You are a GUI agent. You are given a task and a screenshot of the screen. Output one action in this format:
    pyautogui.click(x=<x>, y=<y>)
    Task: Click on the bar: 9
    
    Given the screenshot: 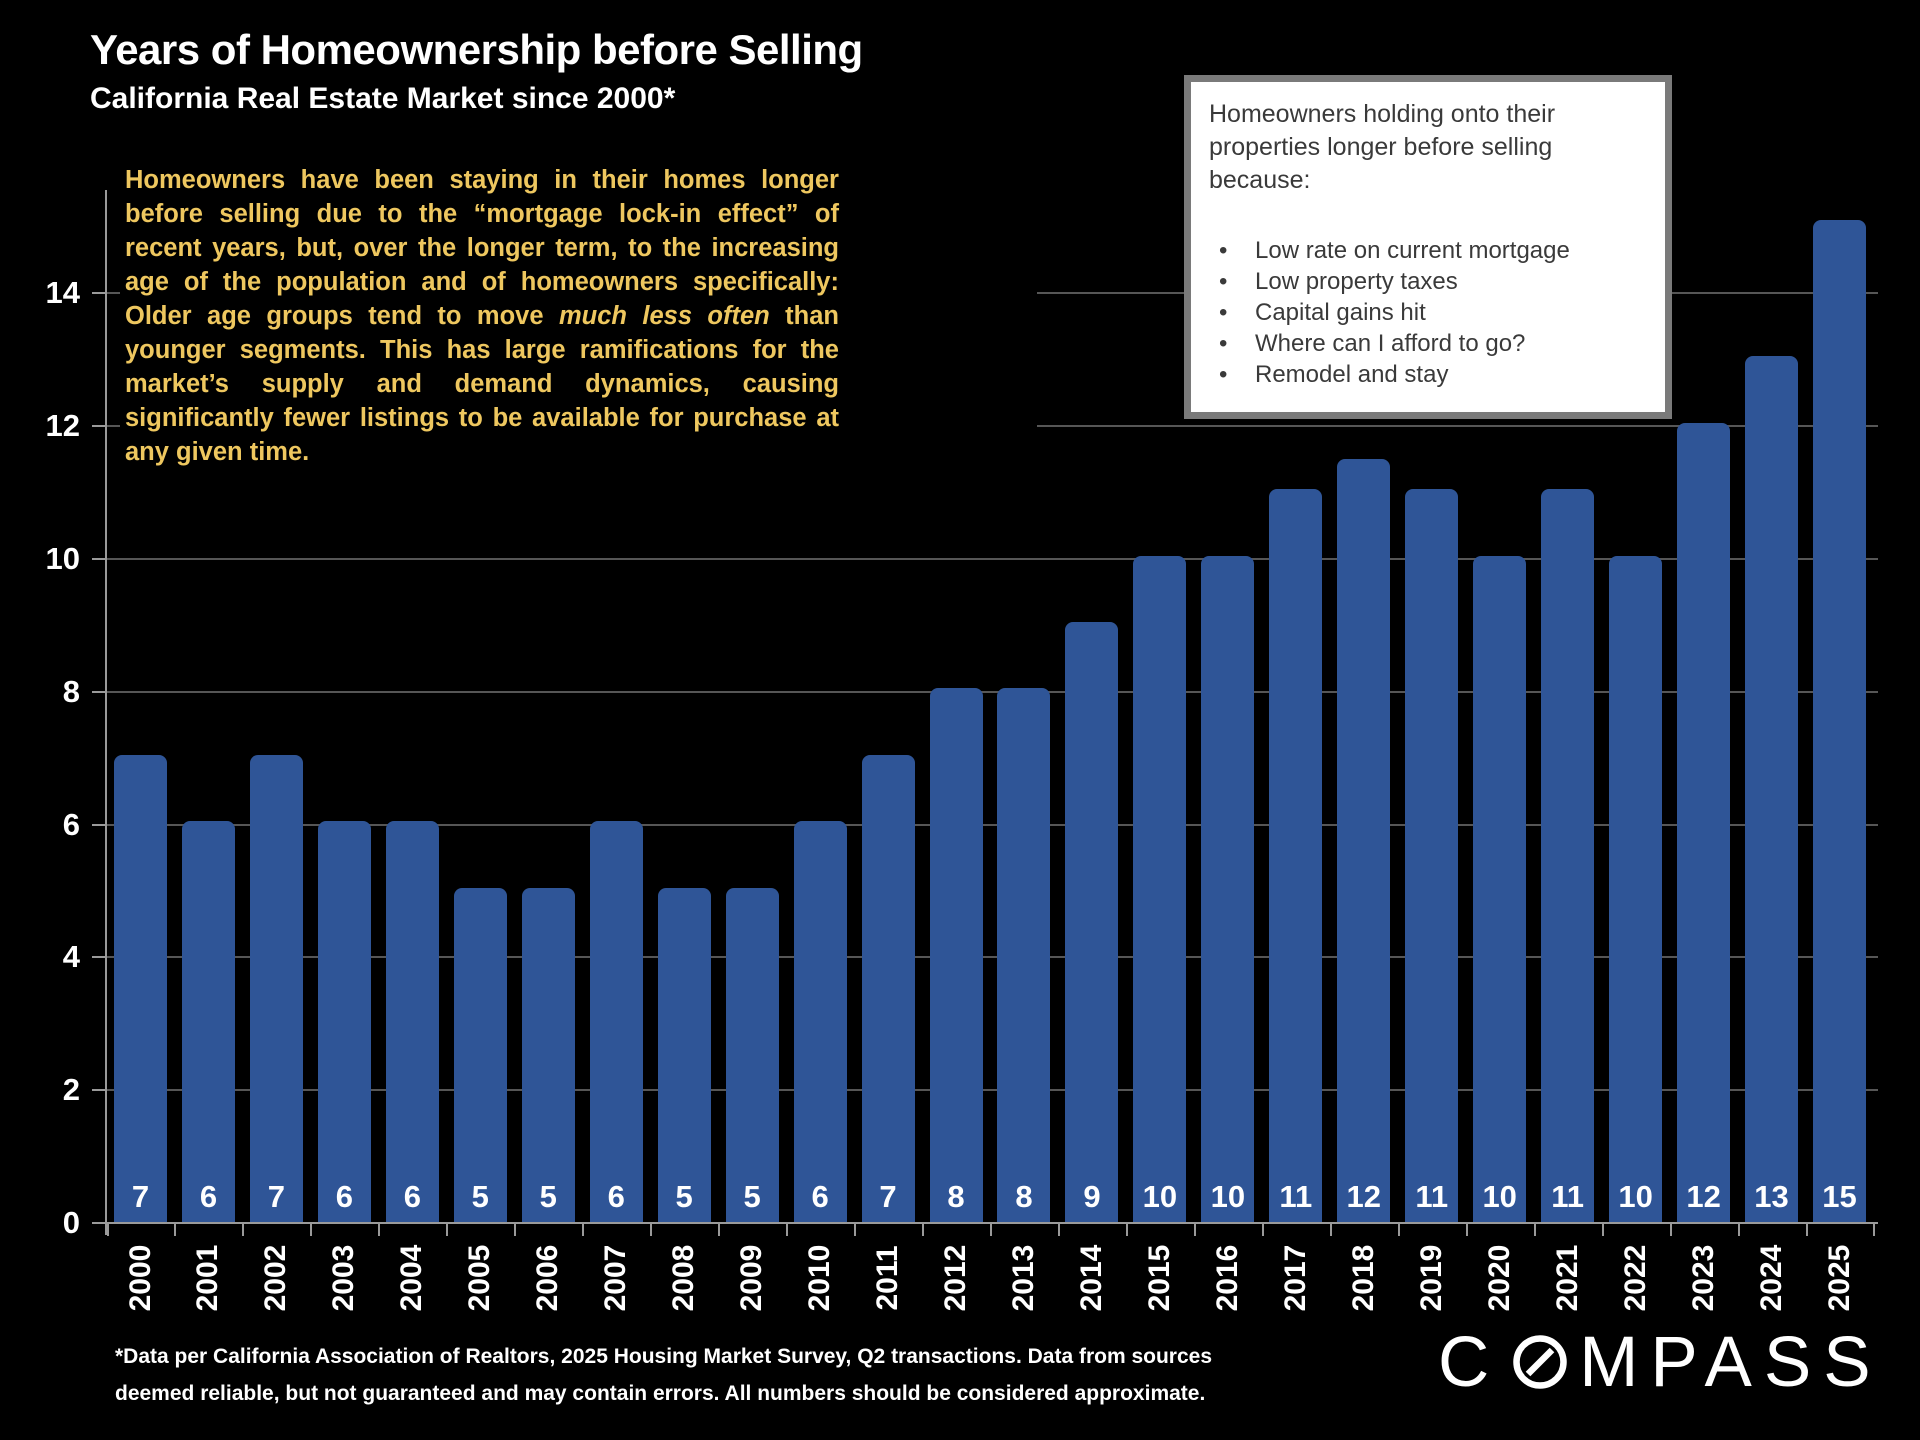 What is the action you would take?
    pyautogui.click(x=1092, y=922)
    